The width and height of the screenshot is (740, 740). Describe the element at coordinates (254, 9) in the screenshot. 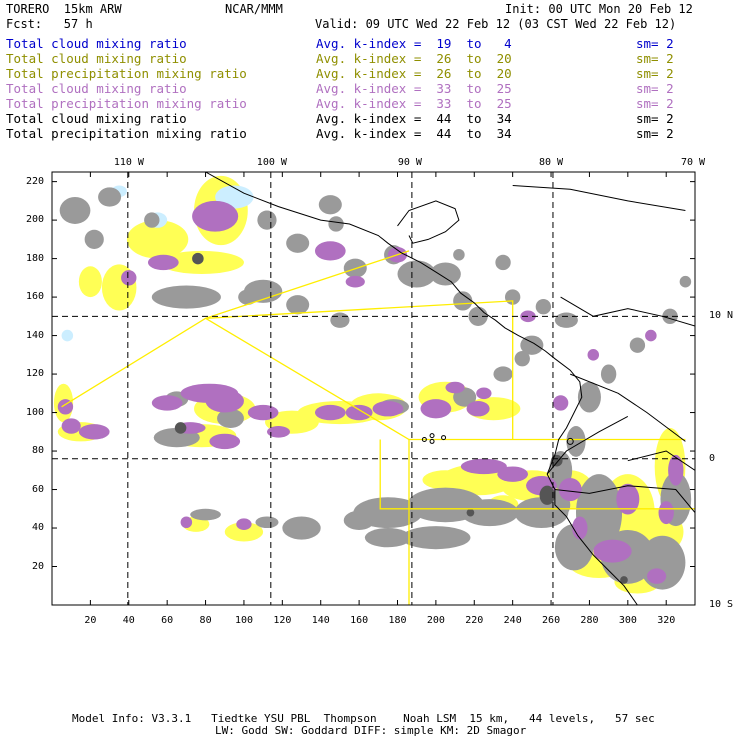

I see `center-label: NCAR/MMM` at that location.